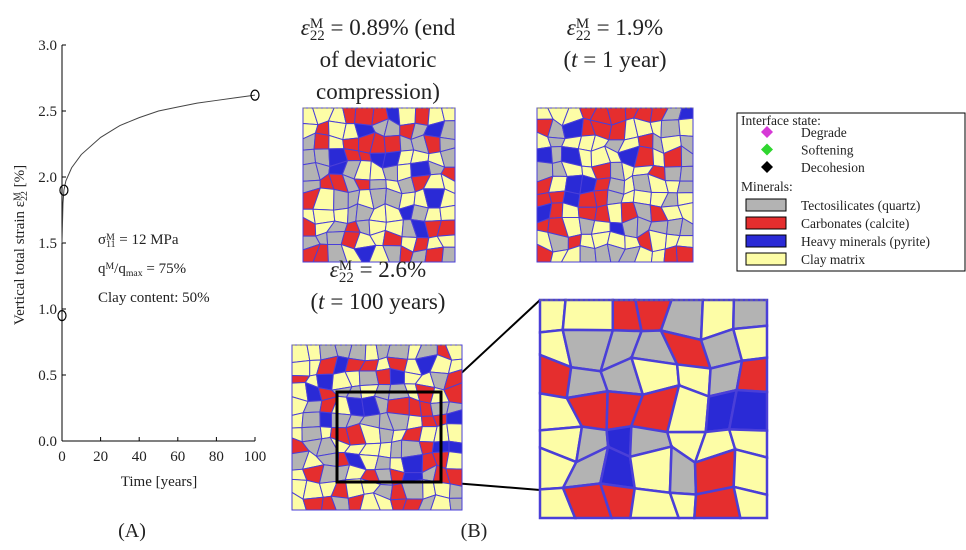 Image resolution: width=966 pixels, height=550 pixels. What do you see at coordinates (164, 269) in the screenshot?
I see `text-run: = 75%` at bounding box center [164, 269].